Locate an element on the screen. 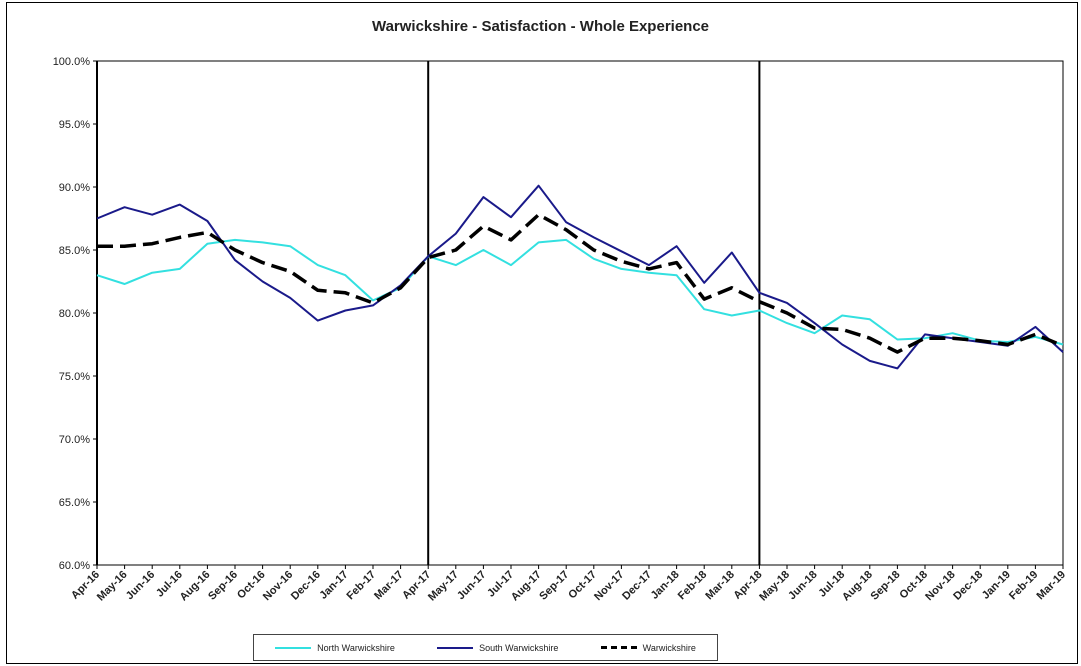 The width and height of the screenshot is (1081, 666). x-tick-label: Feb-18 is located at coordinates (693, 586).